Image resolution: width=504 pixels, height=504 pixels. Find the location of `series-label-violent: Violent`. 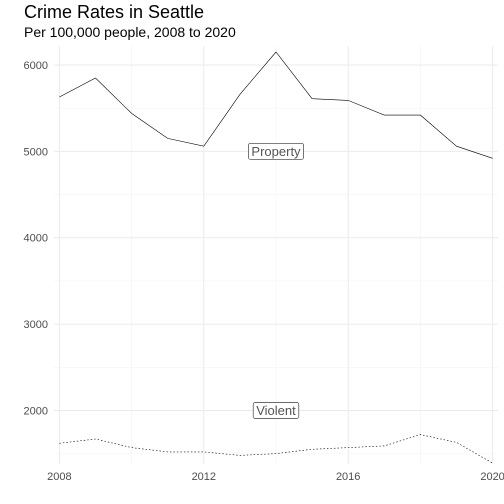

series-label-violent: Violent is located at coordinates (276, 410).